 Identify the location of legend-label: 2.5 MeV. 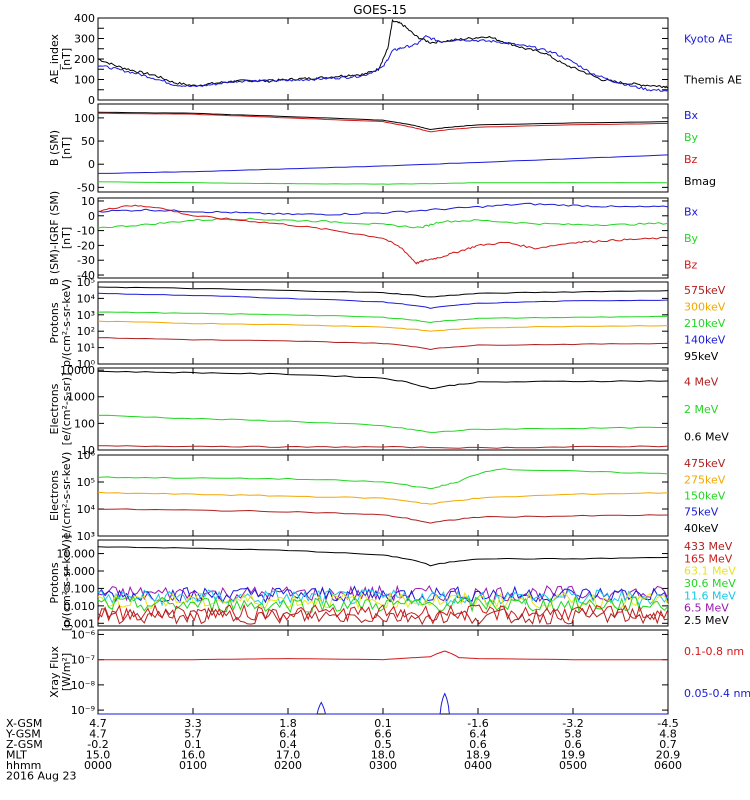
(706, 620).